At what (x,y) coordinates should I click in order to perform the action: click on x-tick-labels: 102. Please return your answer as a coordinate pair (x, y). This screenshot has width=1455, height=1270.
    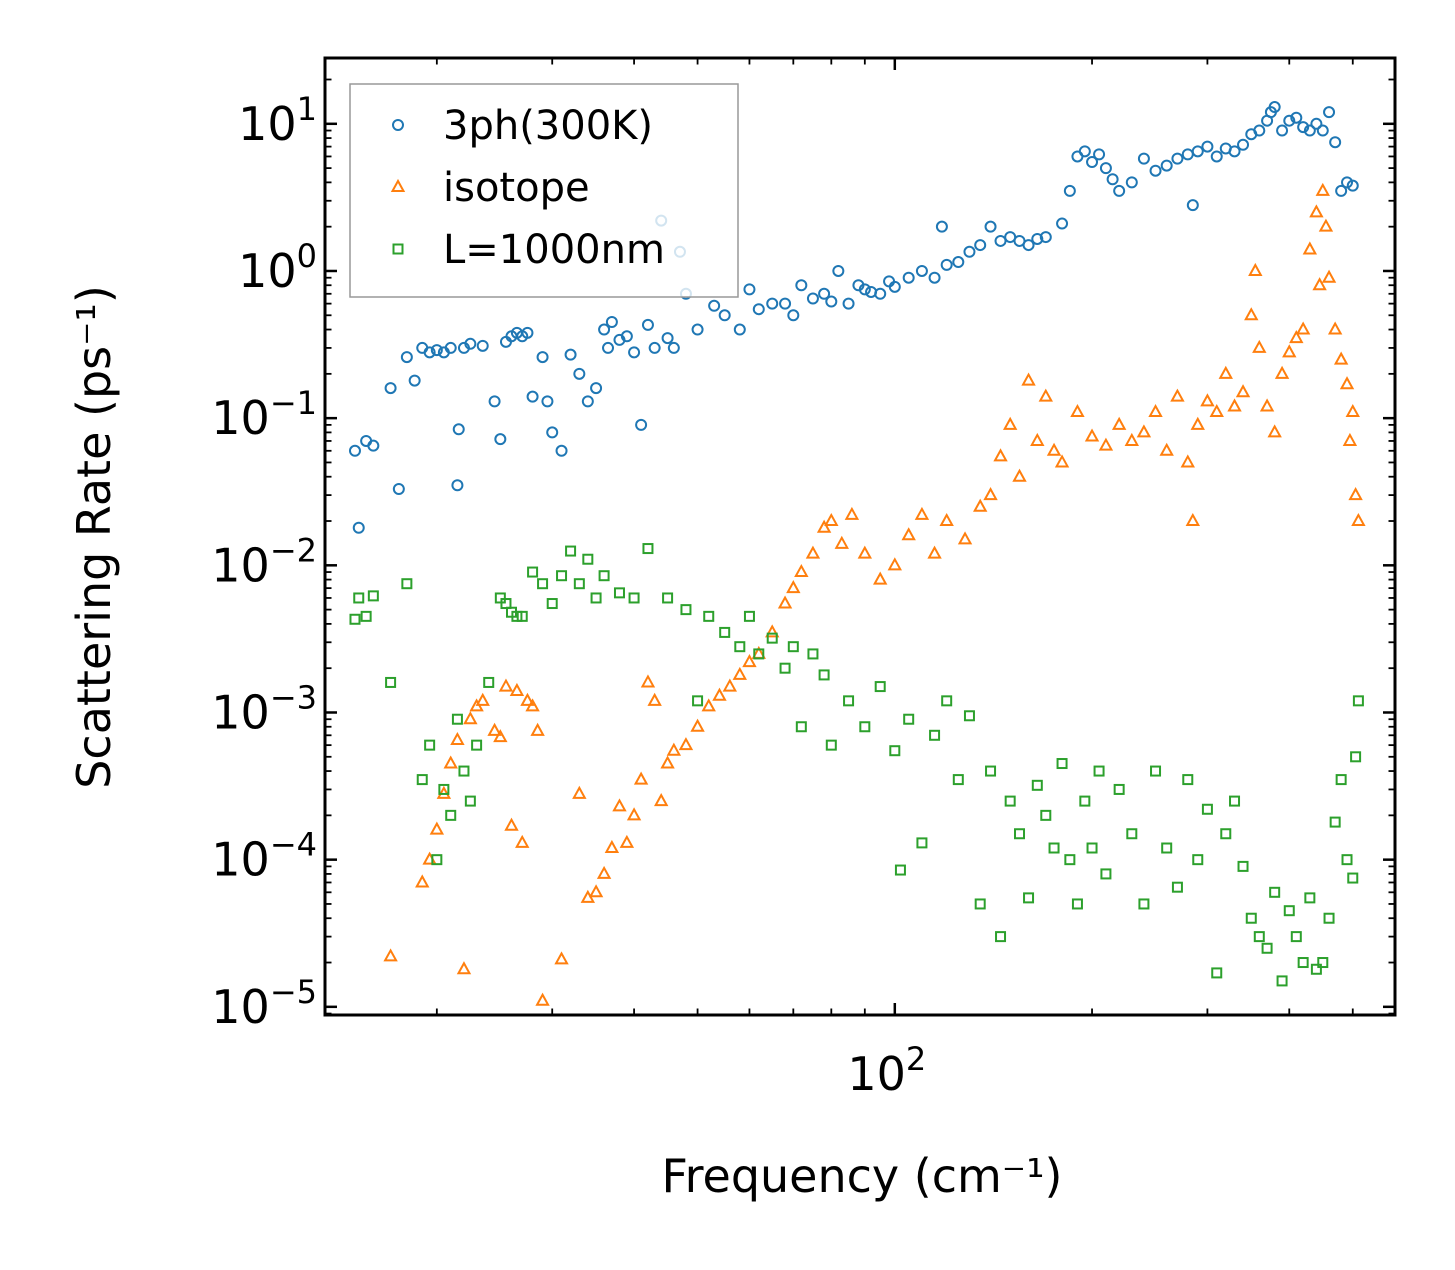
    Looking at the image, I should click on (886, 1070).